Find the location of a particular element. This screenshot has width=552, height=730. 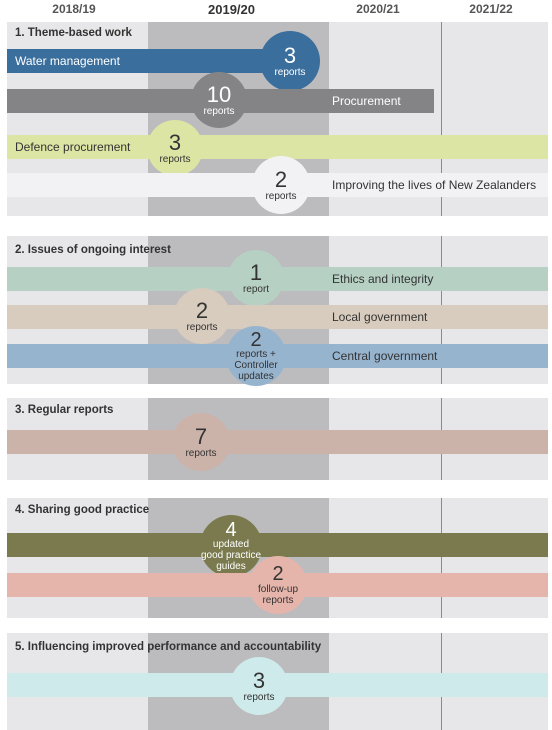

label-central-government: Central government is located at coordinates (385, 356).